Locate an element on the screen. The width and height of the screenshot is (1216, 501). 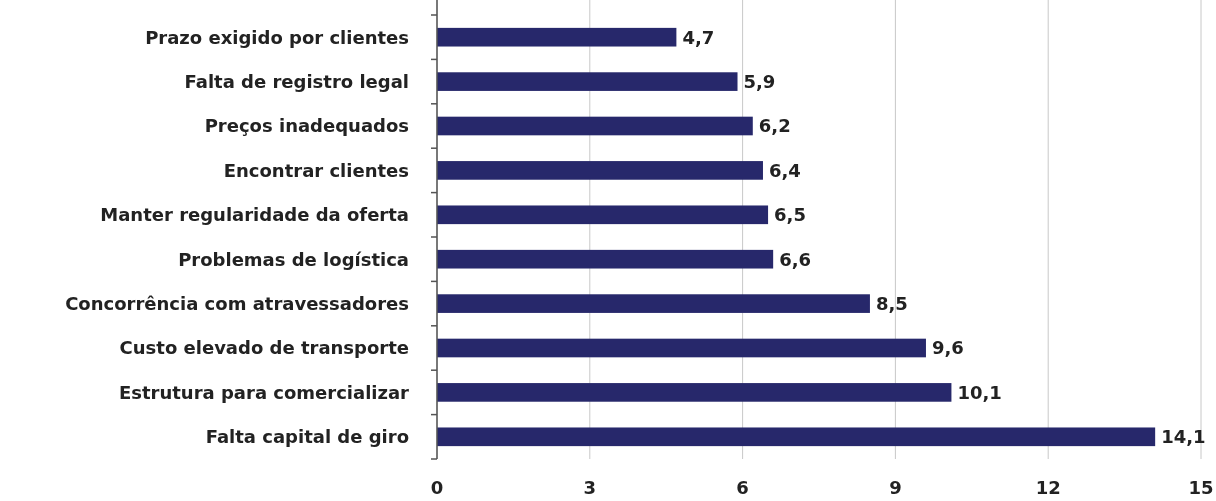
y-tick-label: Estrutura para comercializar is located at coordinates (264, 392).